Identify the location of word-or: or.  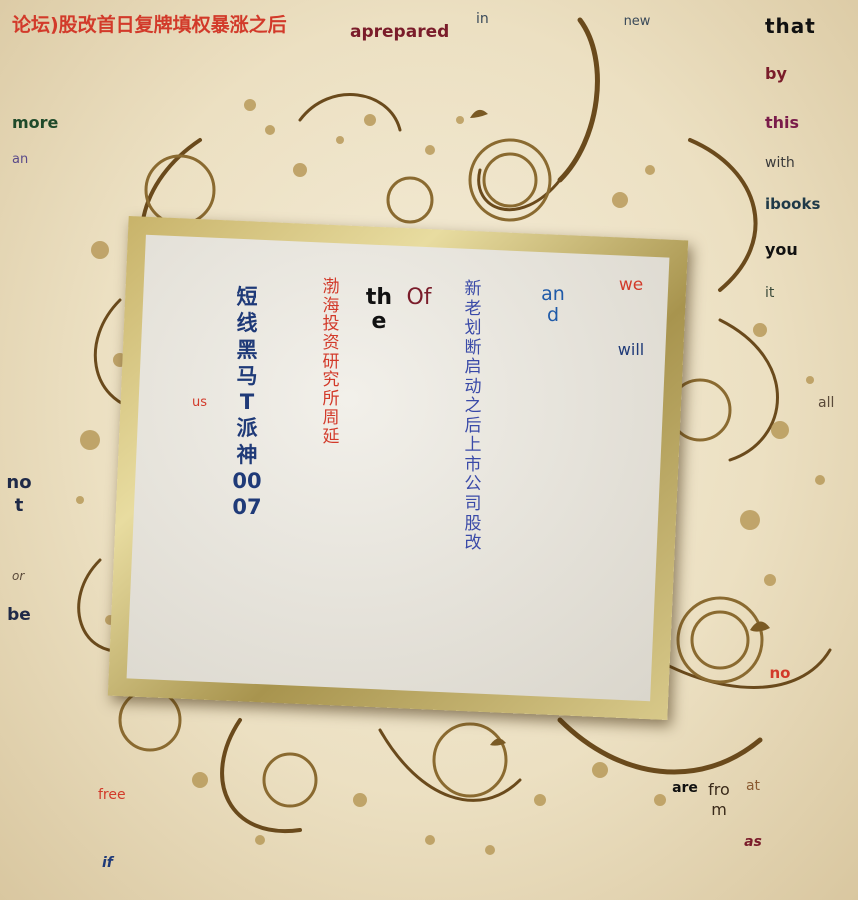
(18, 576).